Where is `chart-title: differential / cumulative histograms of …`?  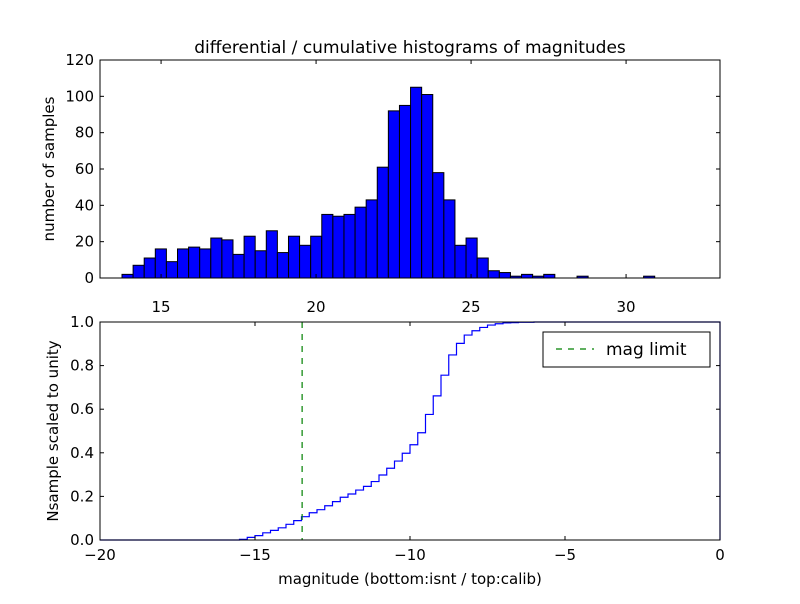
chart-title: differential / cumulative histograms of … is located at coordinates (410, 48).